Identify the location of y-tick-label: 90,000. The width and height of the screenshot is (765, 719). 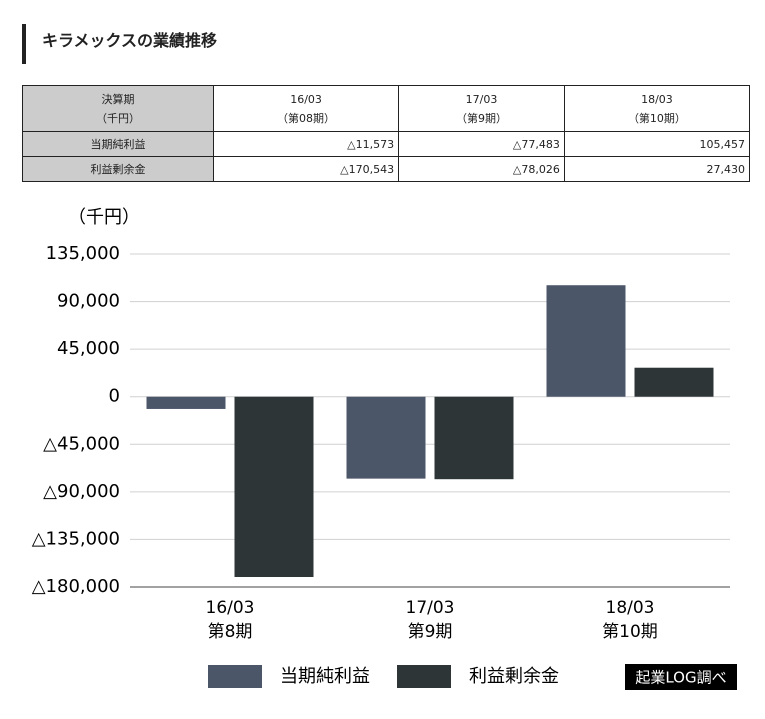
(88, 301).